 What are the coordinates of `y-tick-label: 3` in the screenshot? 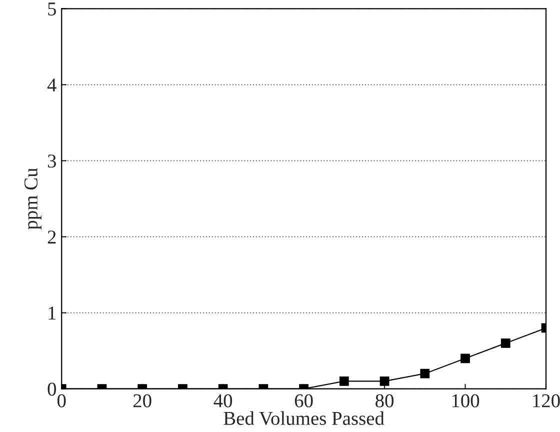 It's located at (52, 161).